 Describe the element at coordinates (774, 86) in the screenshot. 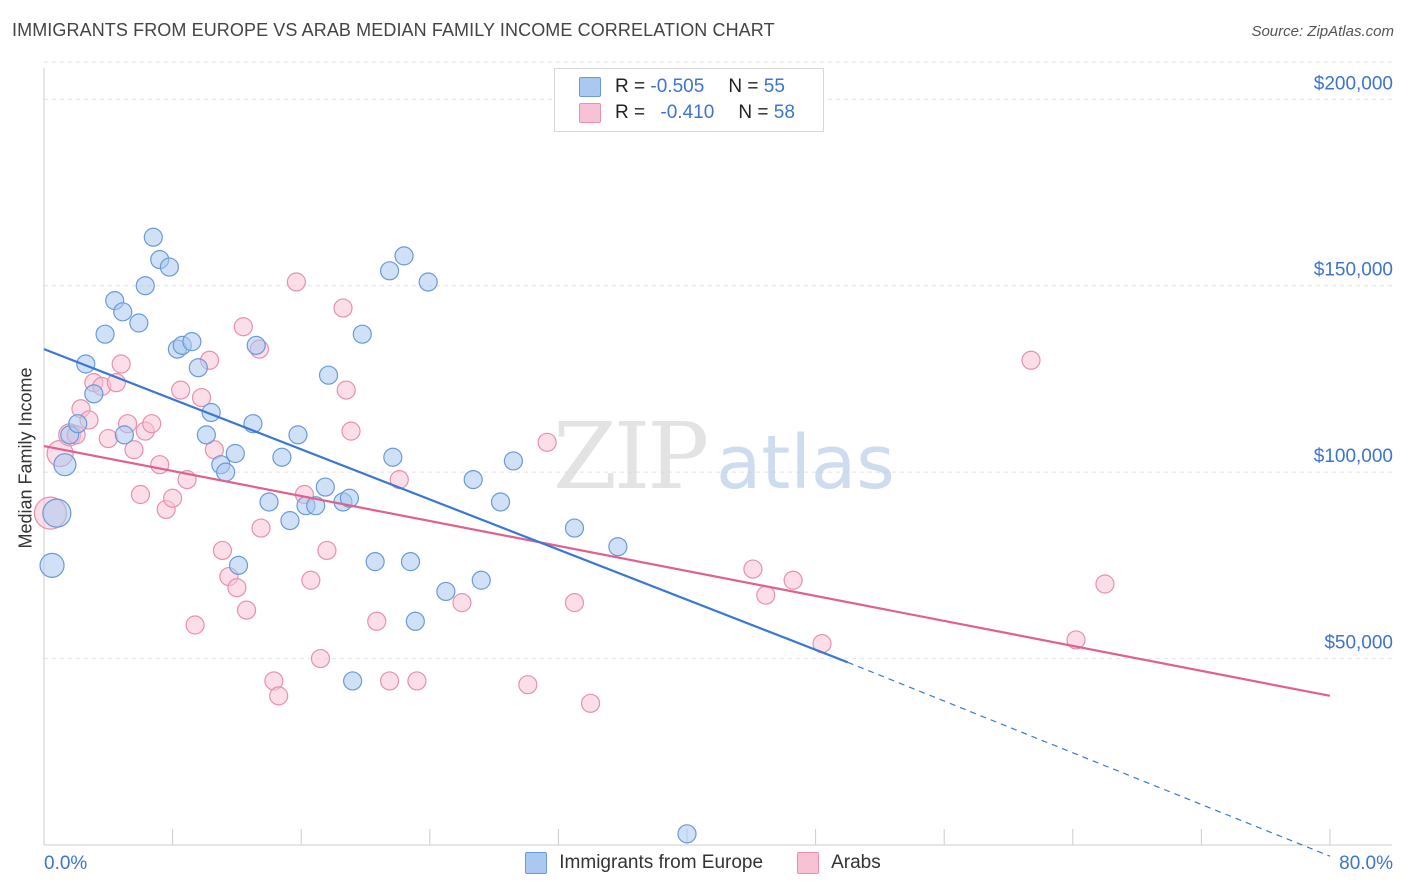

I see `n-value-europe: 55` at that location.